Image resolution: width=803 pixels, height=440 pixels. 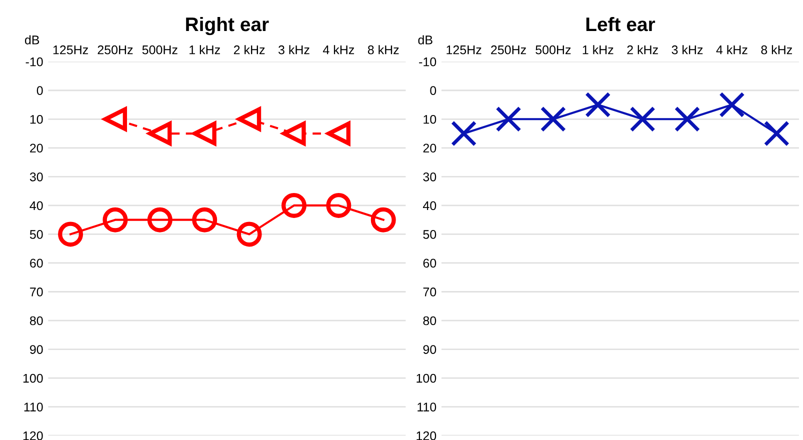 What do you see at coordinates (227, 26) in the screenshot?
I see `chart-title: Right ear` at bounding box center [227, 26].